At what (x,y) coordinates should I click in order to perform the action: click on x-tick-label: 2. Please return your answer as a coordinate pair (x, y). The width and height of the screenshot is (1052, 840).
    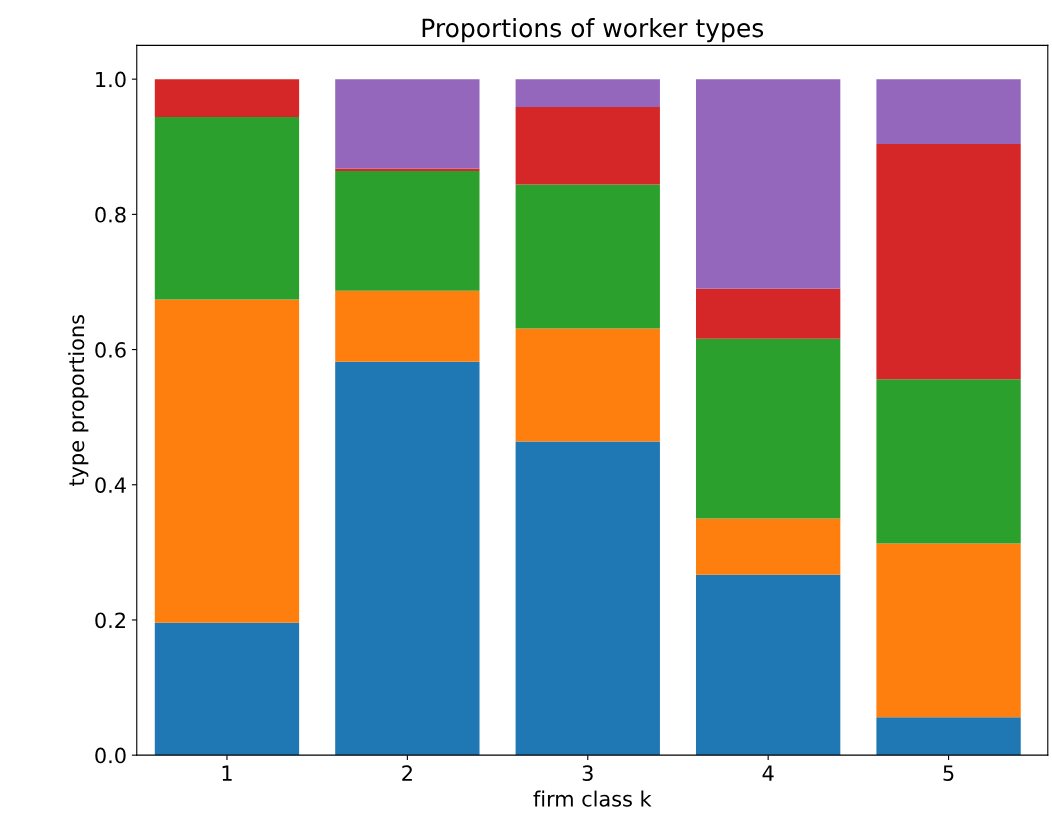
    Looking at the image, I should click on (407, 773).